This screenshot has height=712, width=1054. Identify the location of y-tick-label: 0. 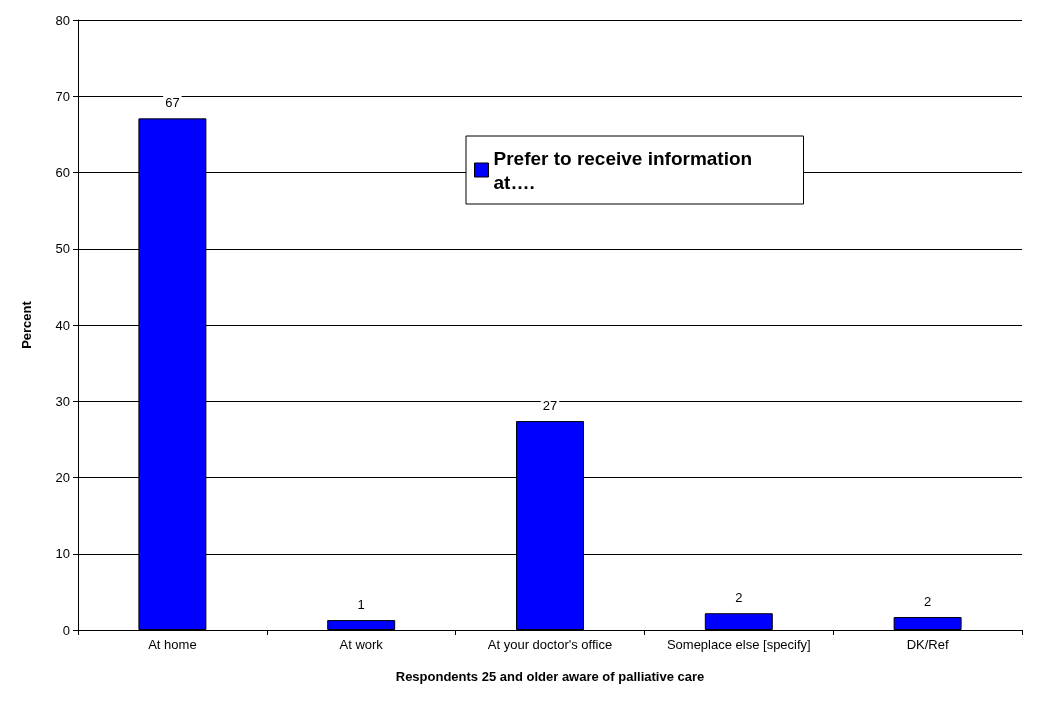
(66, 630).